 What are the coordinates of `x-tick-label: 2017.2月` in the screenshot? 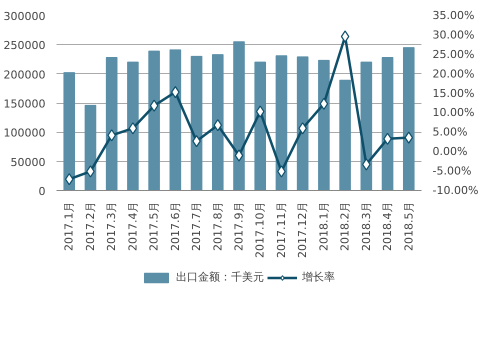 It's located at (90, 226).